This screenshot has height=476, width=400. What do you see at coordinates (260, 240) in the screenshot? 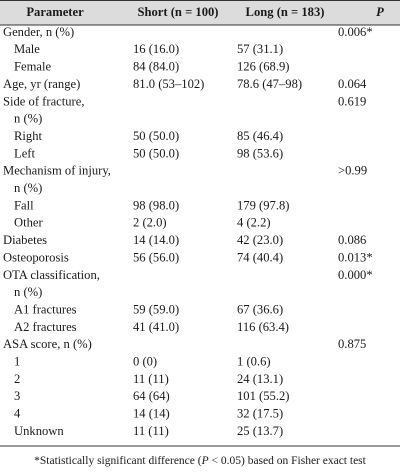
I see `cell: 42 (23.0)` at bounding box center [260, 240].